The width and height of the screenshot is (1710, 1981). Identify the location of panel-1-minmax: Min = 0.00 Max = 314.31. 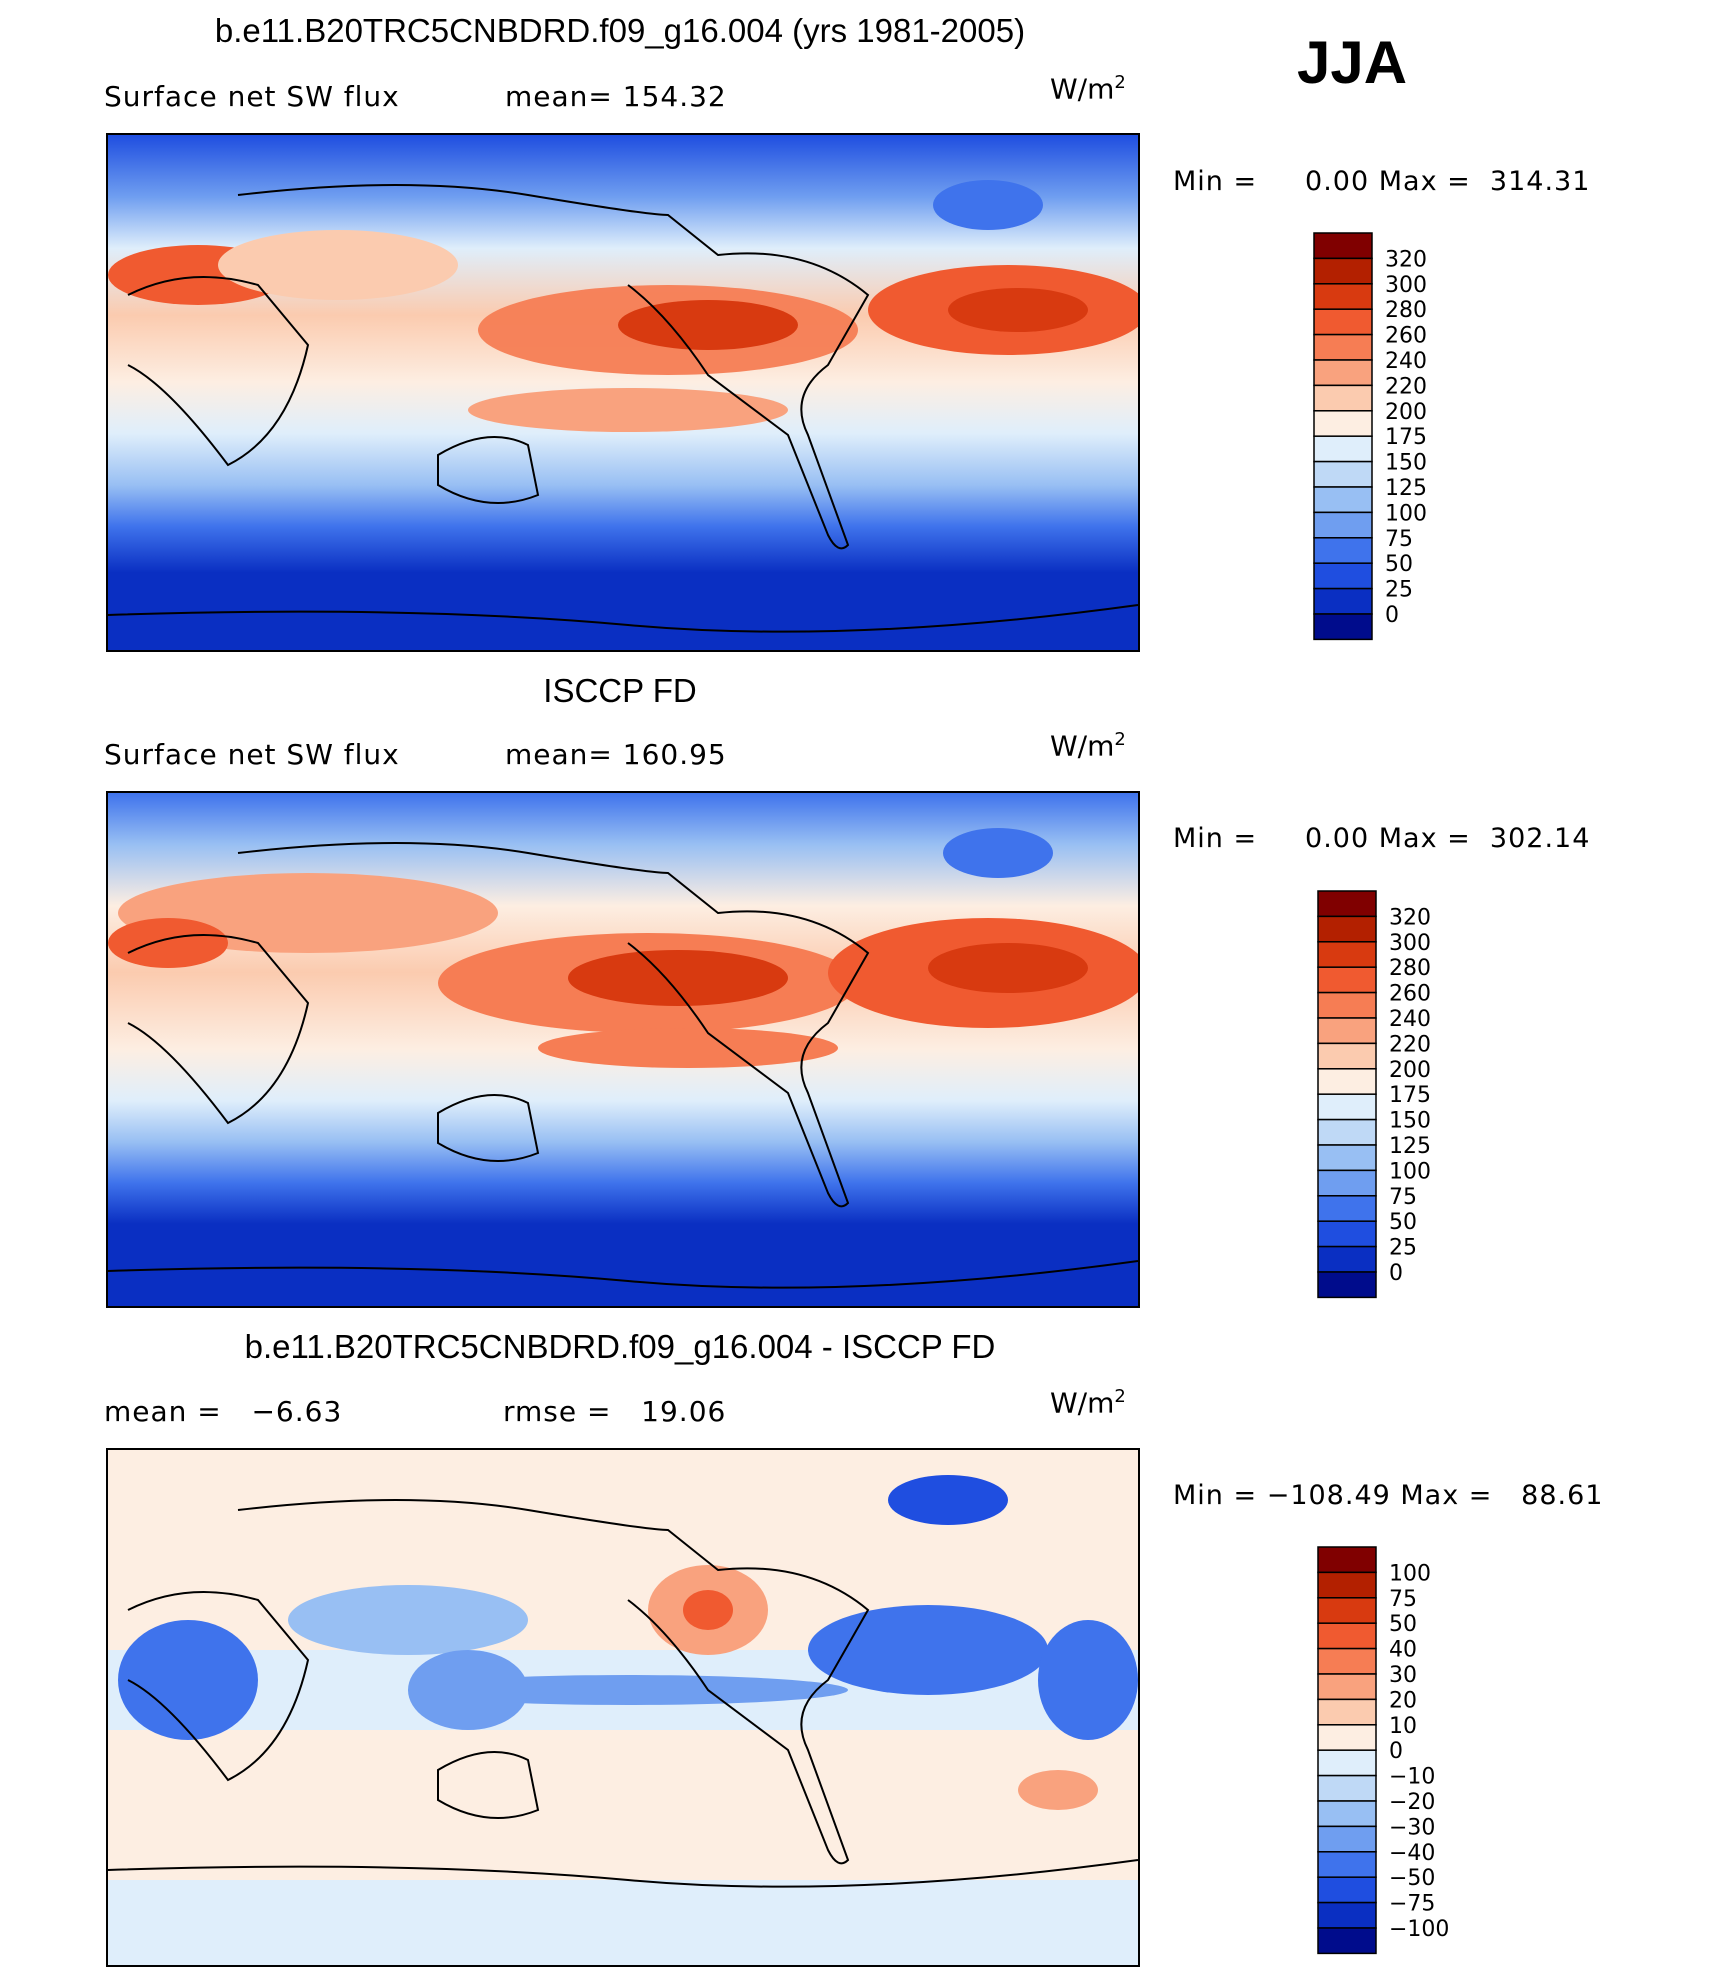
(1382, 181).